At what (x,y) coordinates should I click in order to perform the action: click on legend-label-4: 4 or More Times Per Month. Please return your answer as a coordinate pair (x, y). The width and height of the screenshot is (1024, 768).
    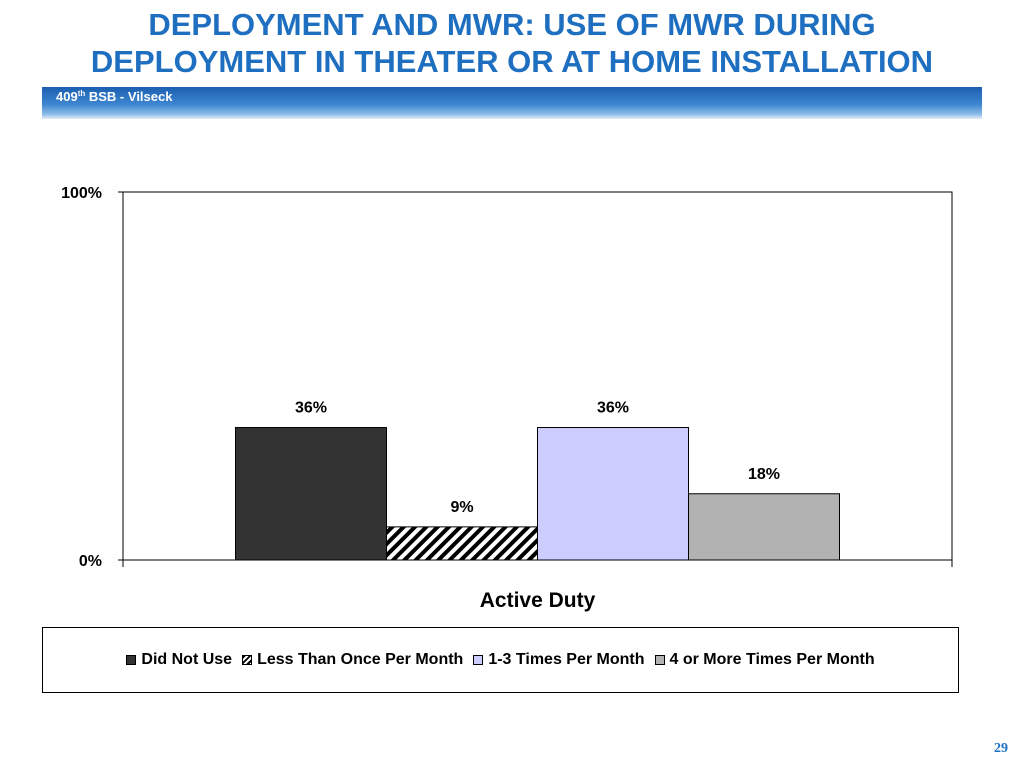
    Looking at the image, I should click on (772, 659).